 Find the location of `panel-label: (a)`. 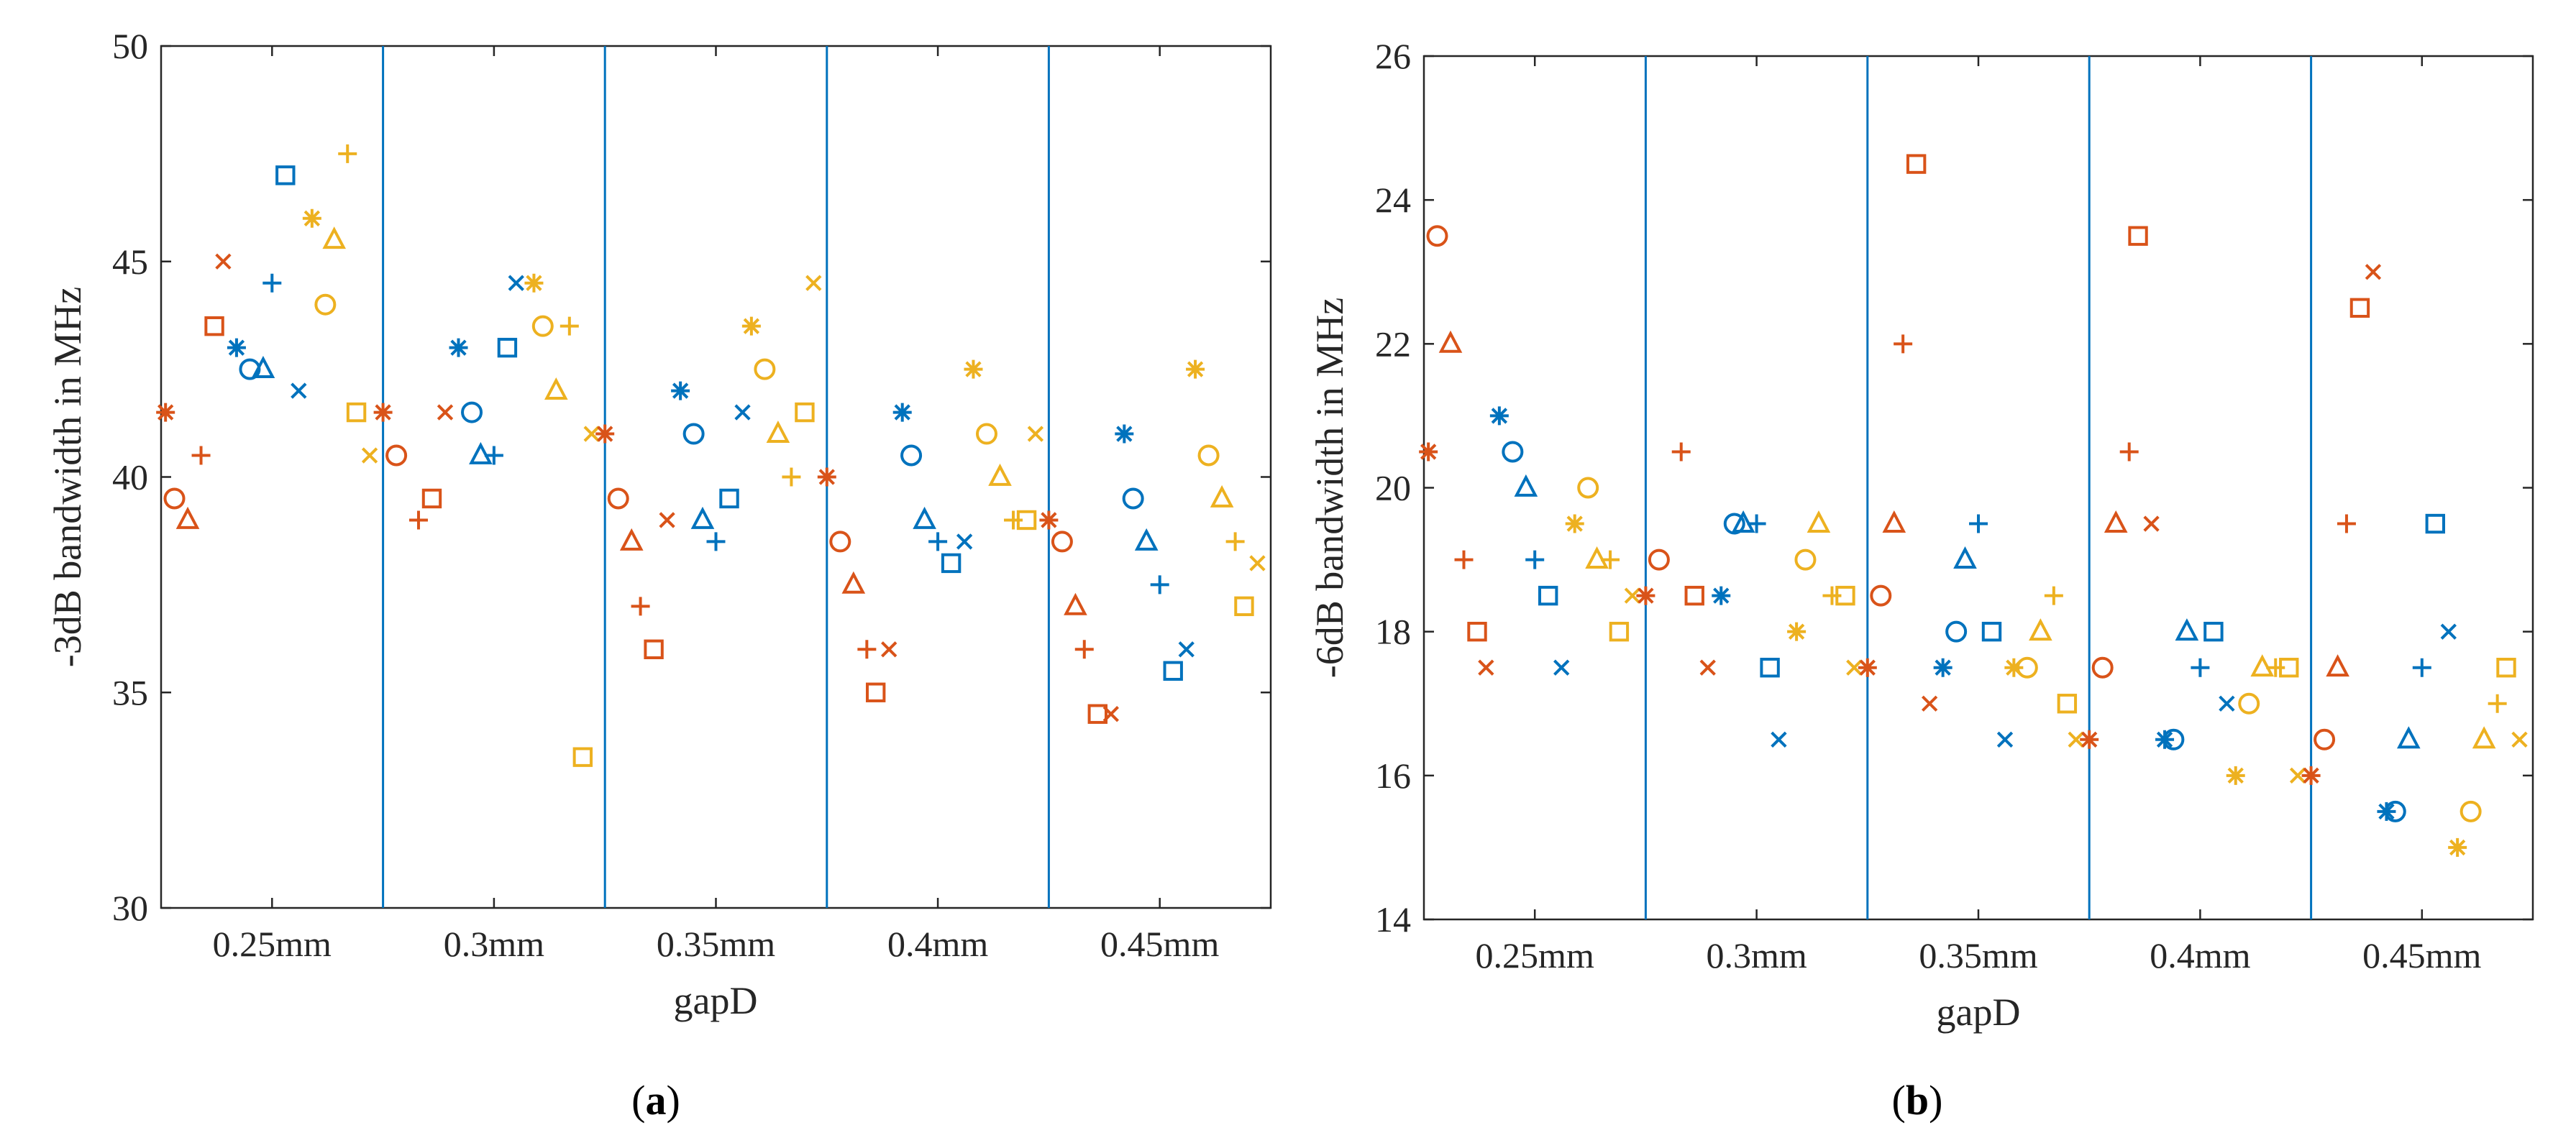

panel-label: (a) is located at coordinates (655, 1100).